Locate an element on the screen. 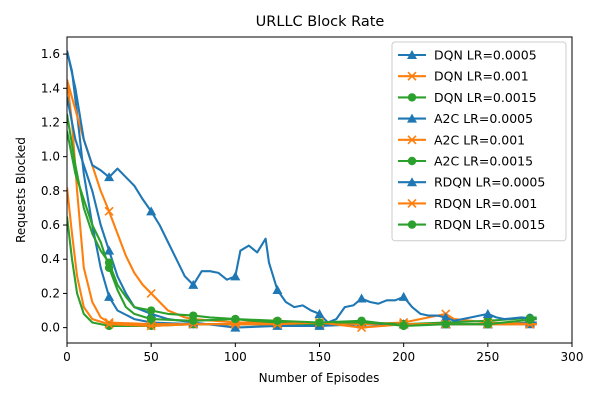 The height and width of the screenshot is (400, 600). y-tick-label: 0.2 is located at coordinates (50, 293).